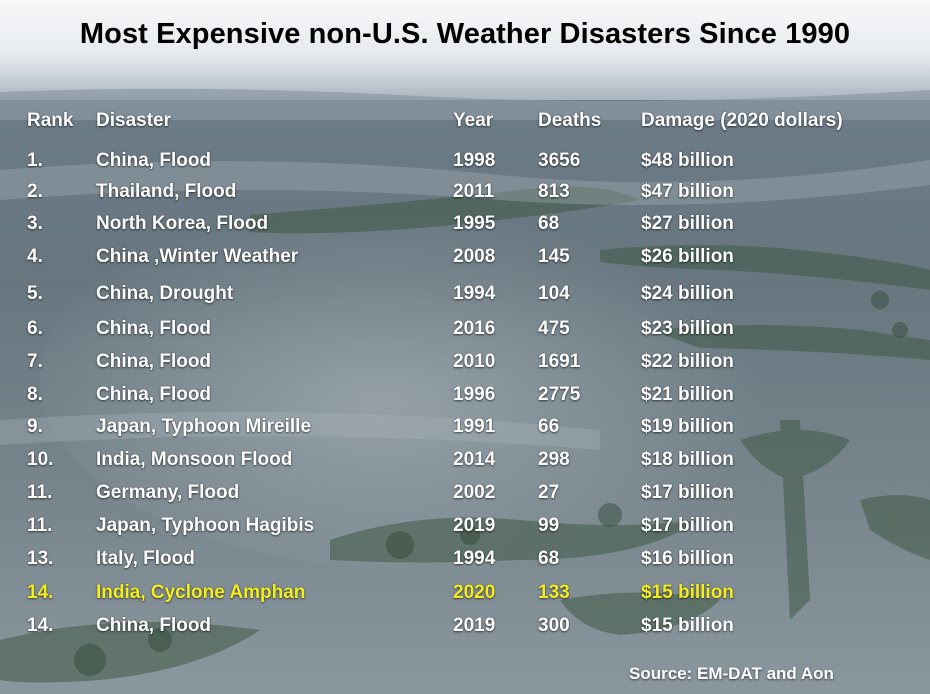 The height and width of the screenshot is (694, 930). Describe the element at coordinates (474, 361) in the screenshot. I see `row-year: 2010` at that location.